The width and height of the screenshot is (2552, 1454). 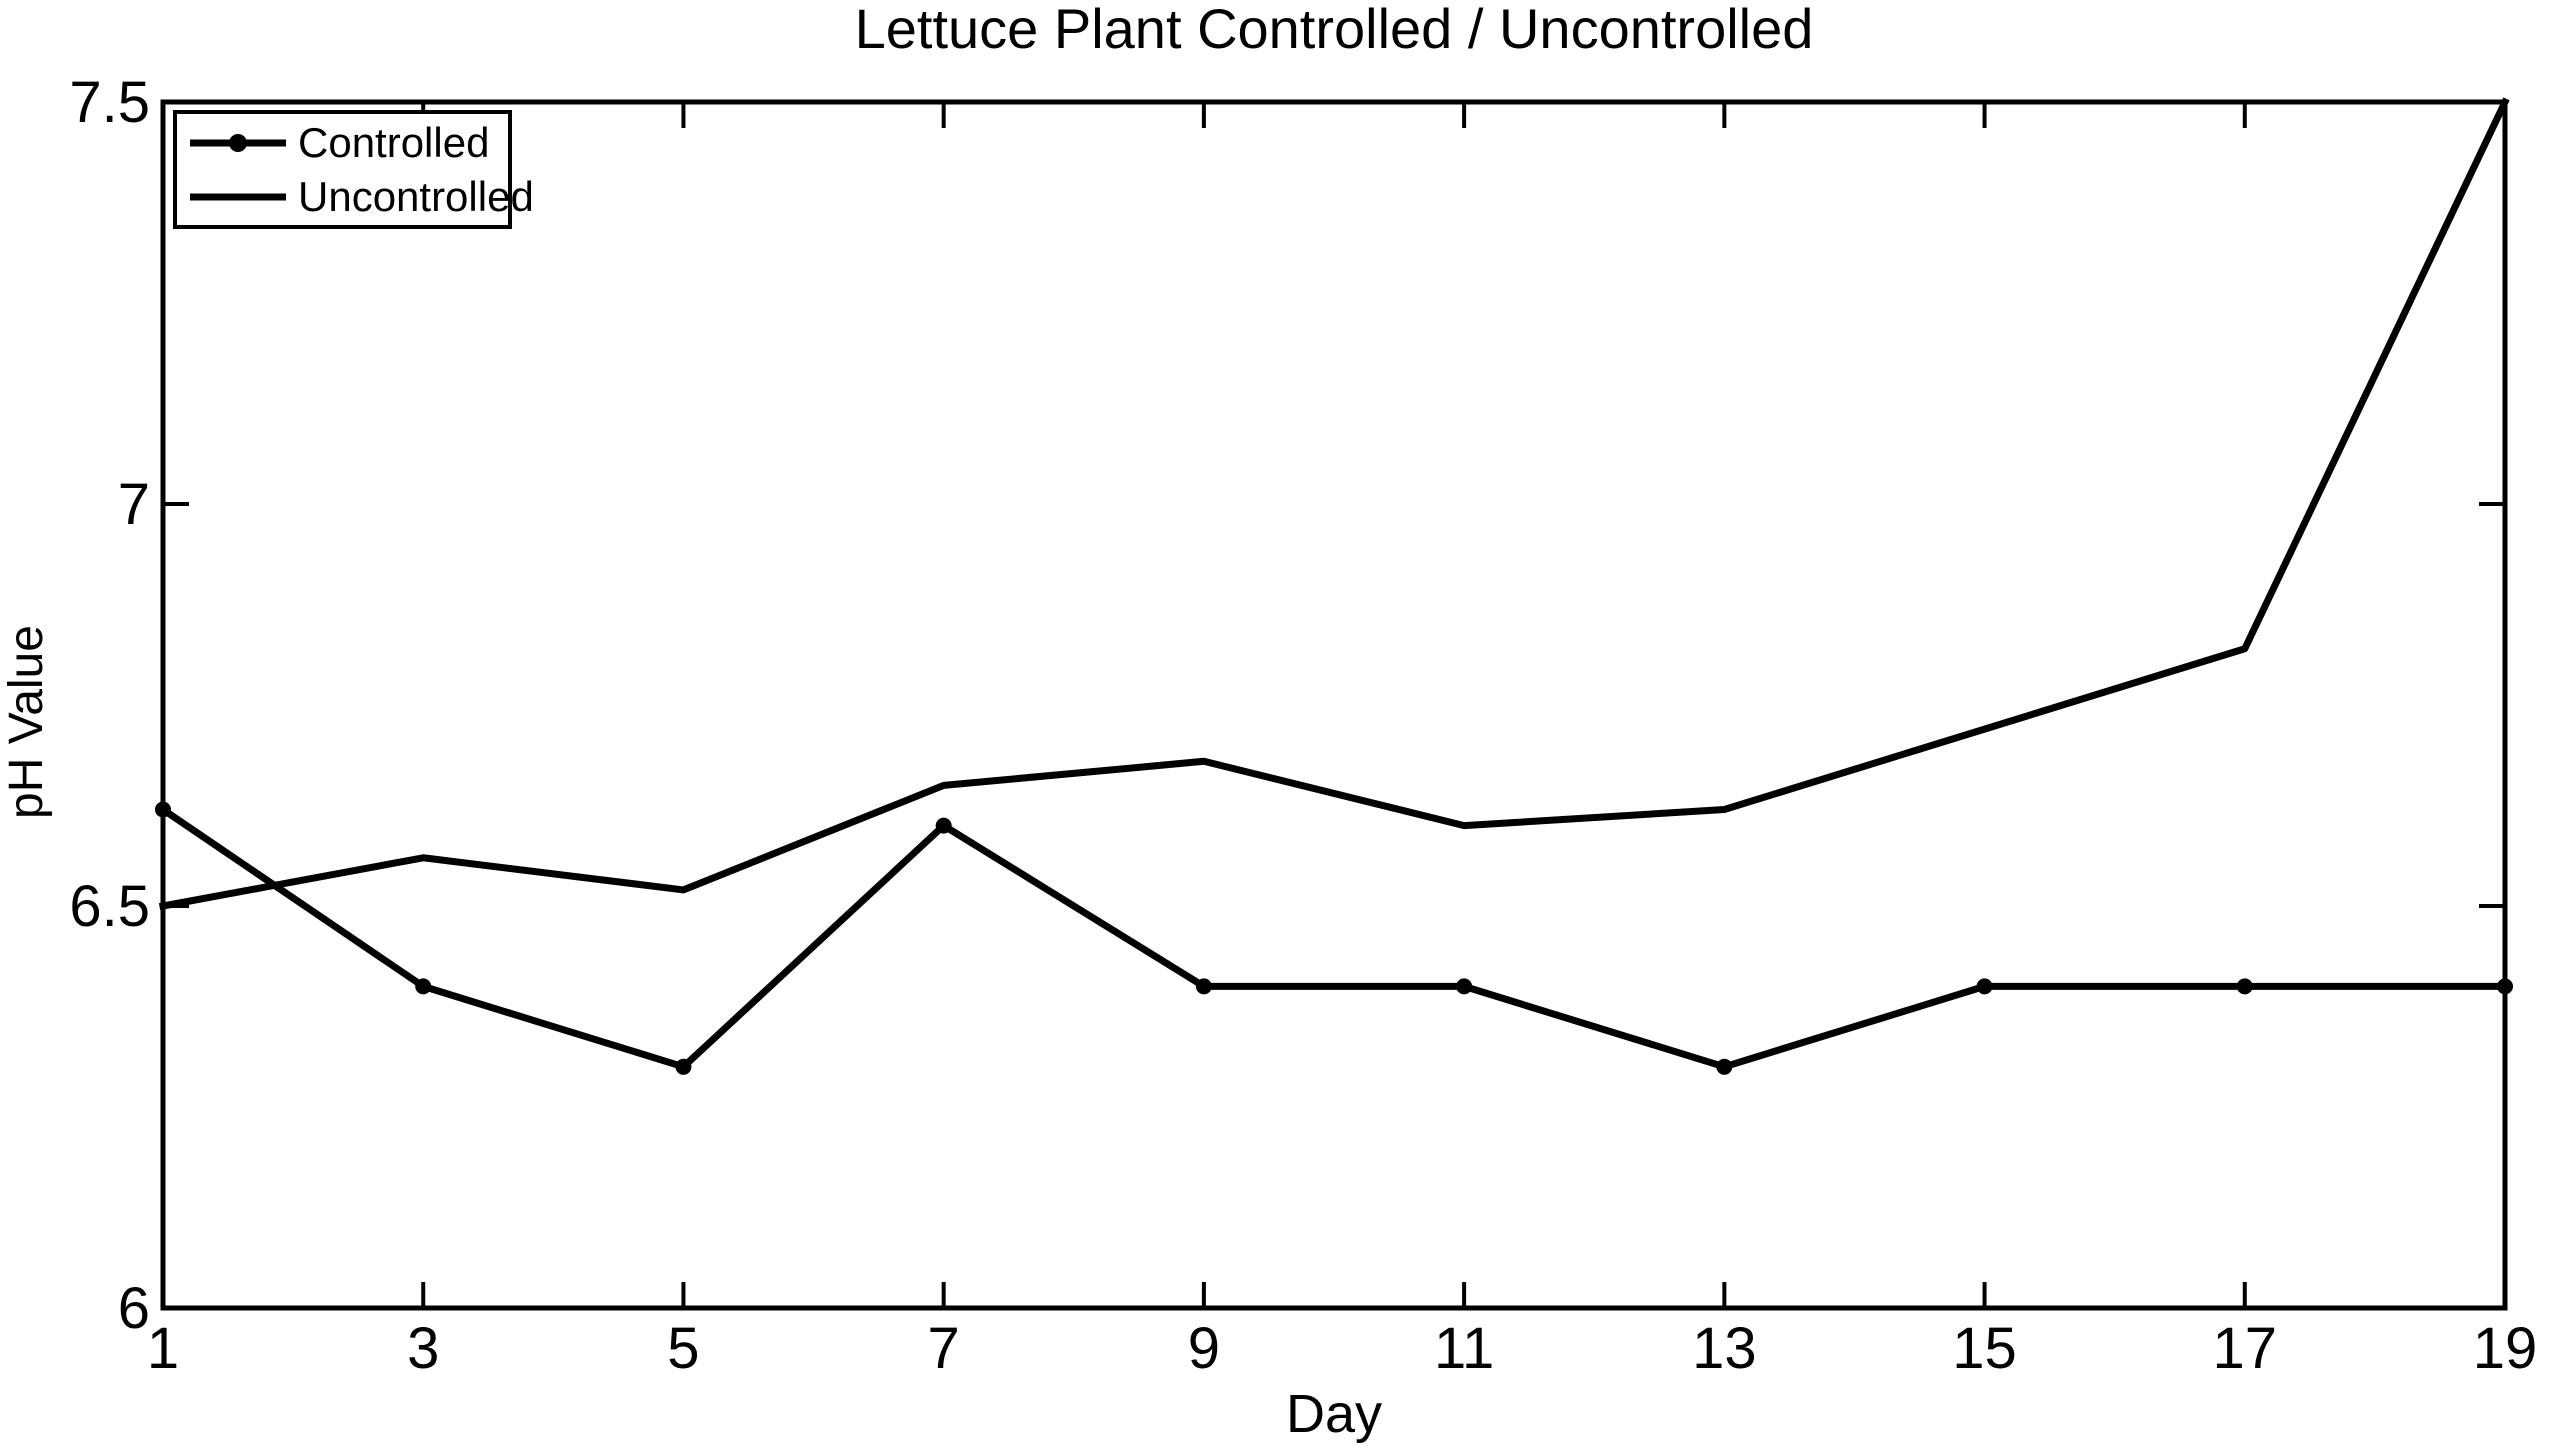 I want to click on chart-title: Lettuce Plant Controlled / Uncontrolled, so click(x=1334, y=30).